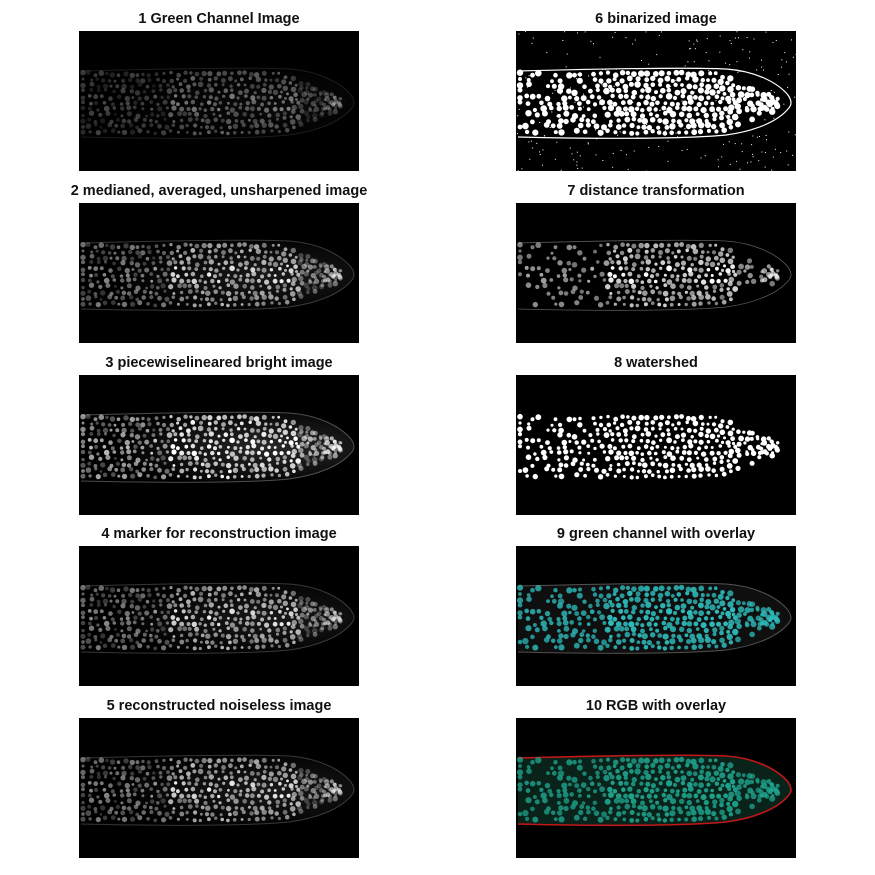 This screenshot has height=875, width=875. Describe the element at coordinates (656, 706) in the screenshot. I see `panel-title: 10 RGB with overlay` at that location.